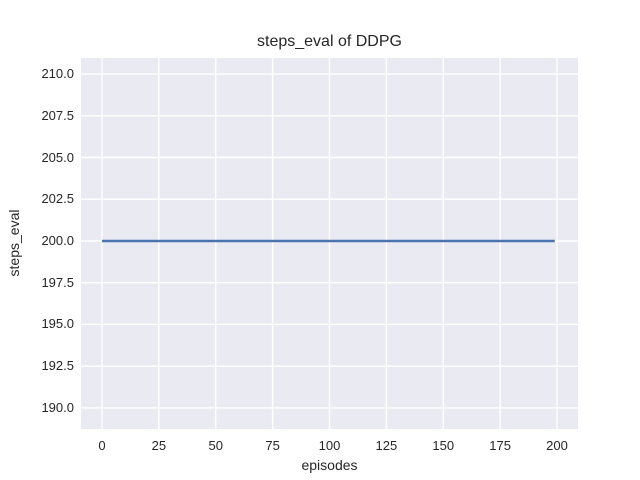 This screenshot has width=640, height=480. Describe the element at coordinates (386, 445) in the screenshot. I see `x-tick-label: 125` at that location.